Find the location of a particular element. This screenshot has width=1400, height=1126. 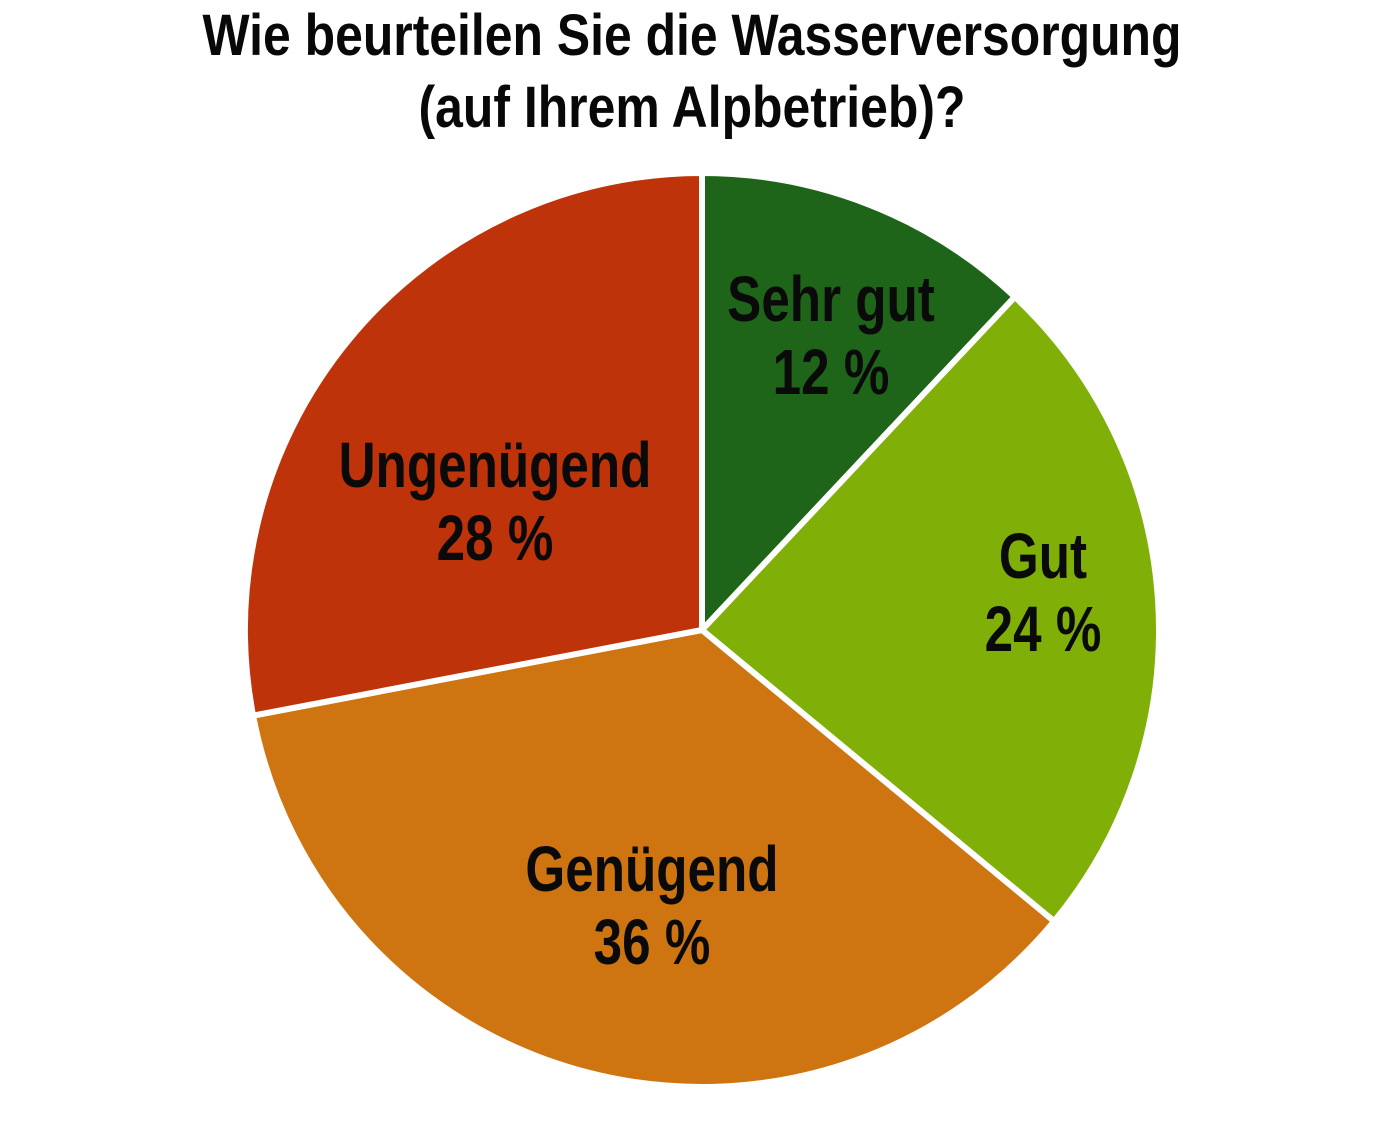

pie-slice-sehr-gut is located at coordinates (858, 401).